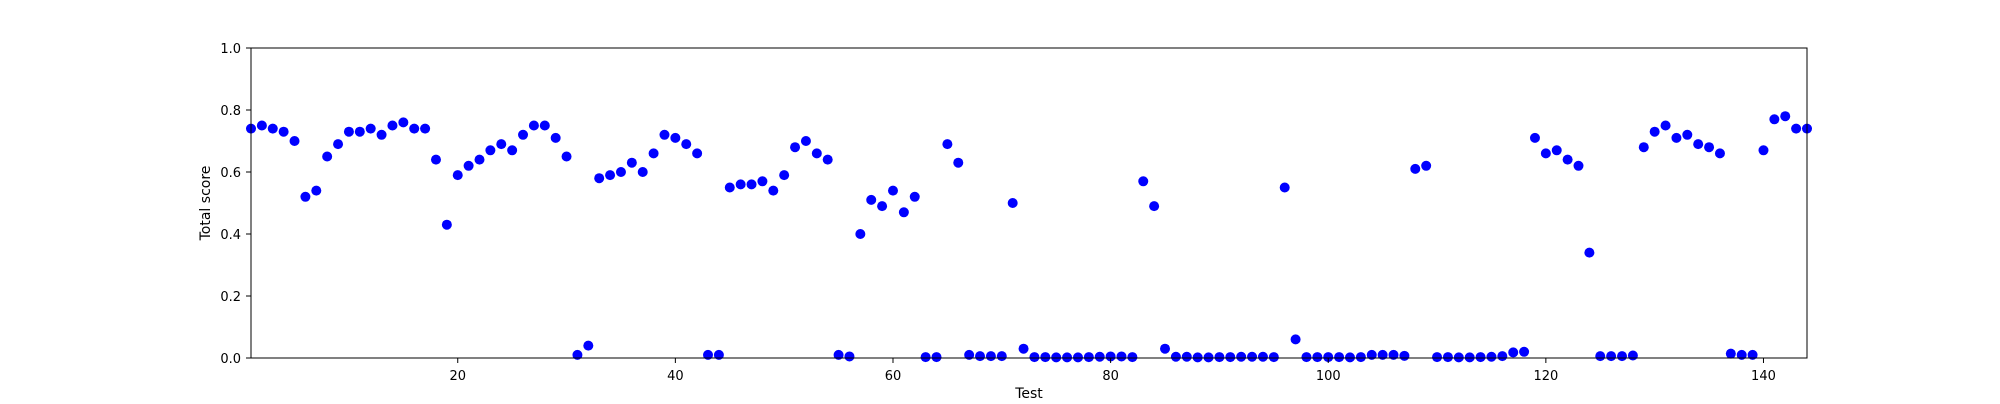 Image resolution: width=2000 pixels, height=404 pixels. What do you see at coordinates (1763, 376) in the screenshot?
I see `x-tick-label: 140` at bounding box center [1763, 376].